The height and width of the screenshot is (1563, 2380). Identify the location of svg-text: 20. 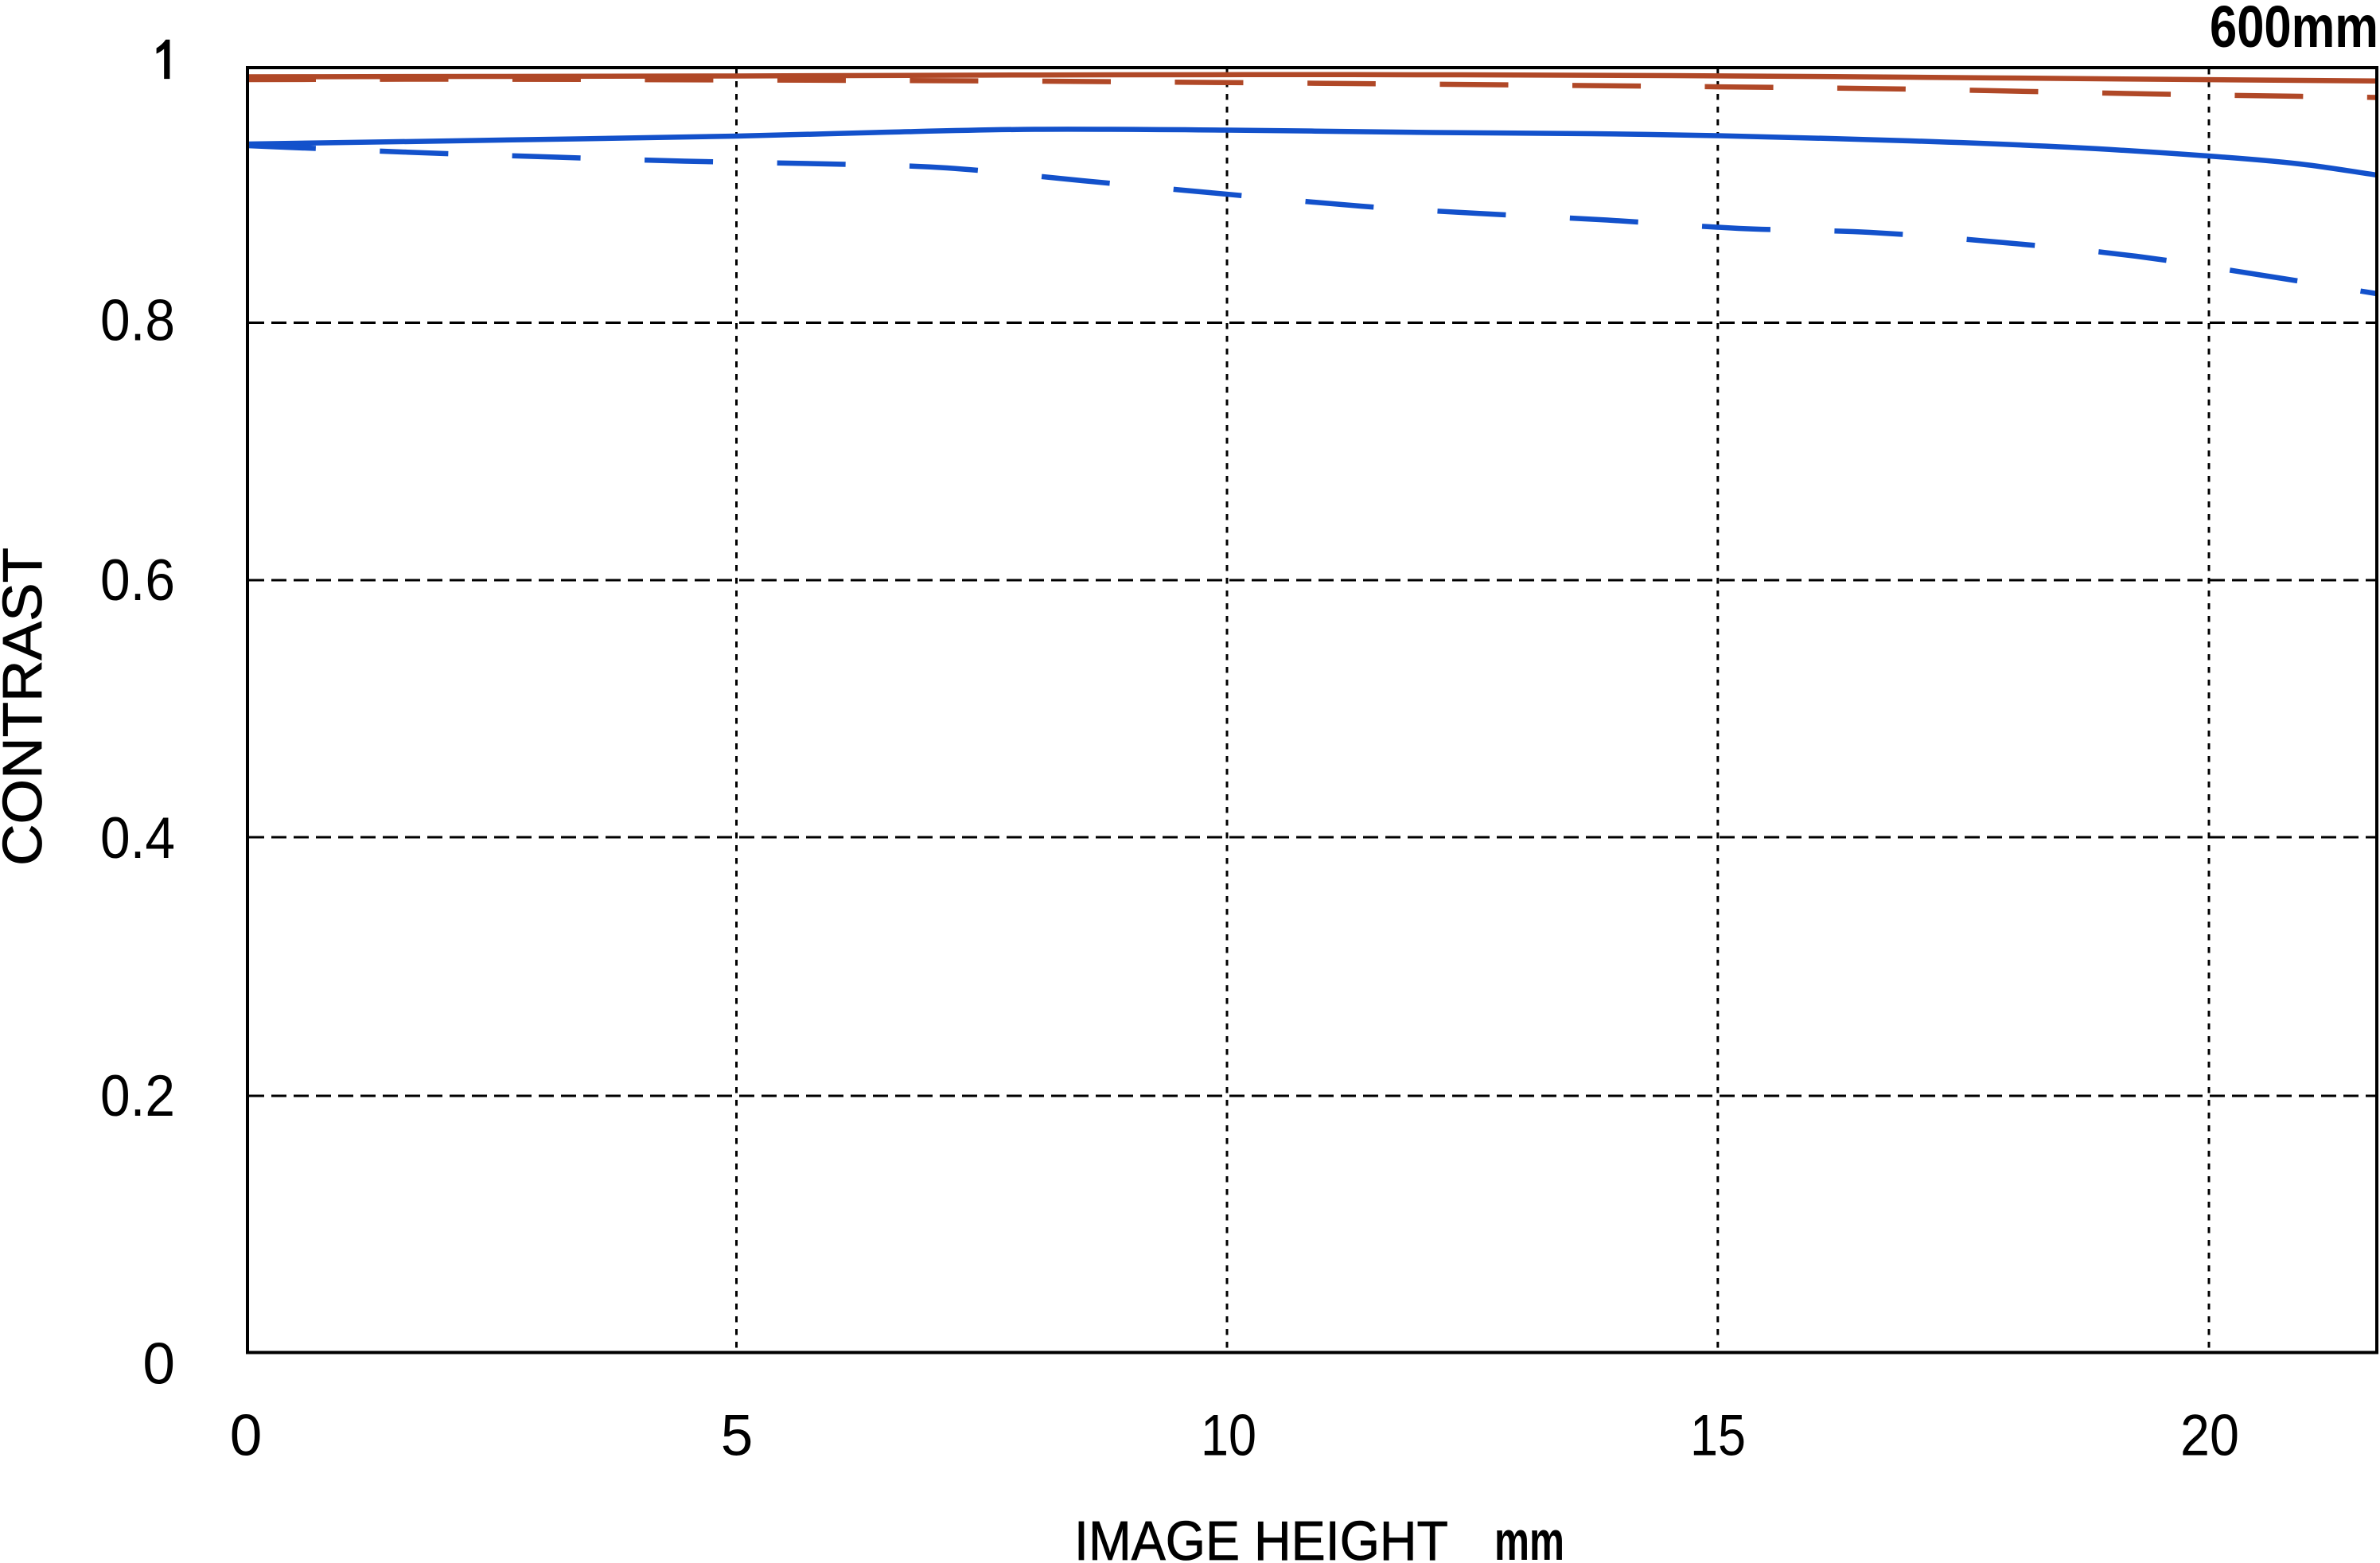
(2209, 1436).